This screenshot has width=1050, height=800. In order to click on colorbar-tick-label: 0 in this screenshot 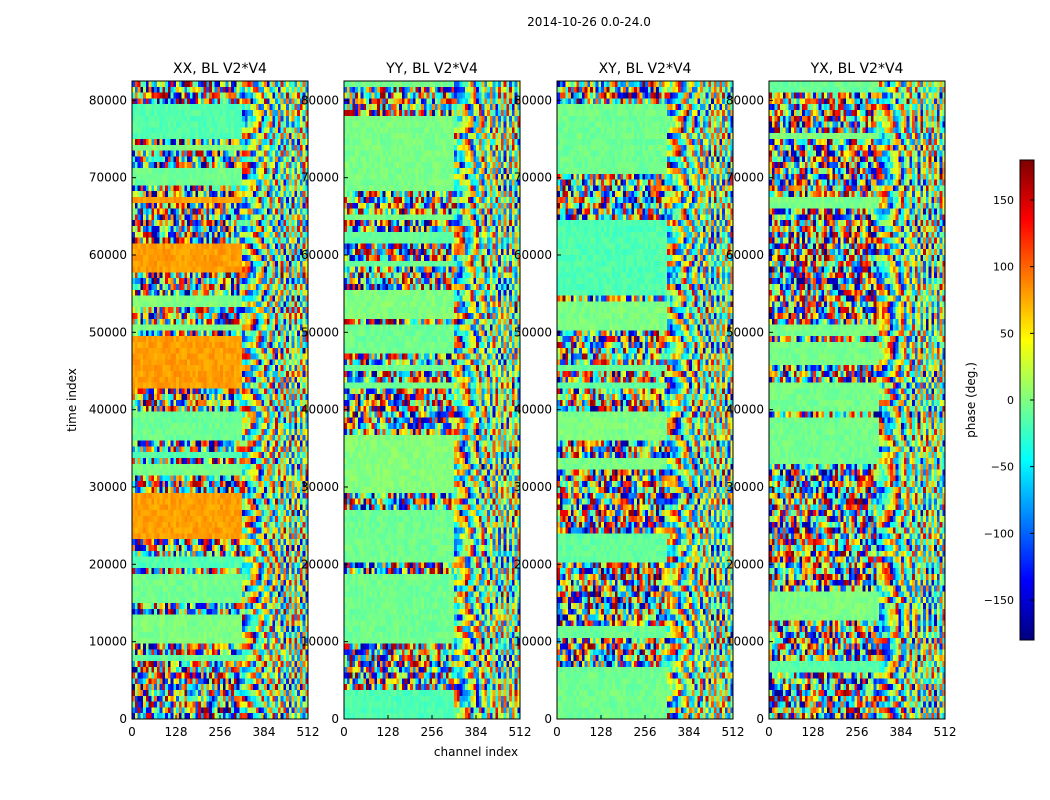, I will do `click(1010, 400)`.